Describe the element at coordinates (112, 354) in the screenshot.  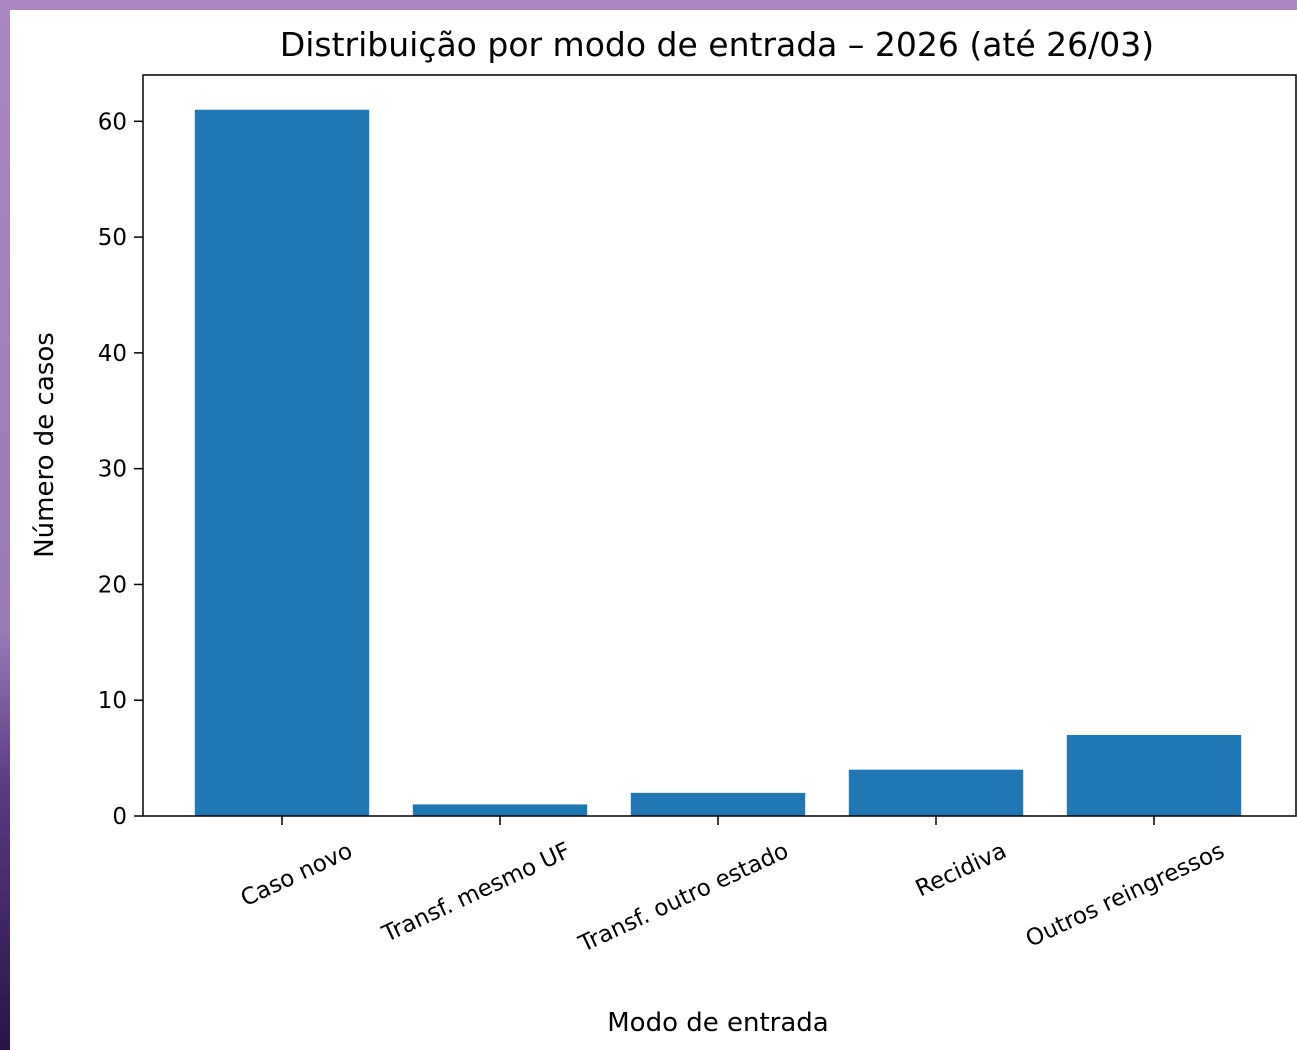
I see `y-tick-label: 40` at that location.